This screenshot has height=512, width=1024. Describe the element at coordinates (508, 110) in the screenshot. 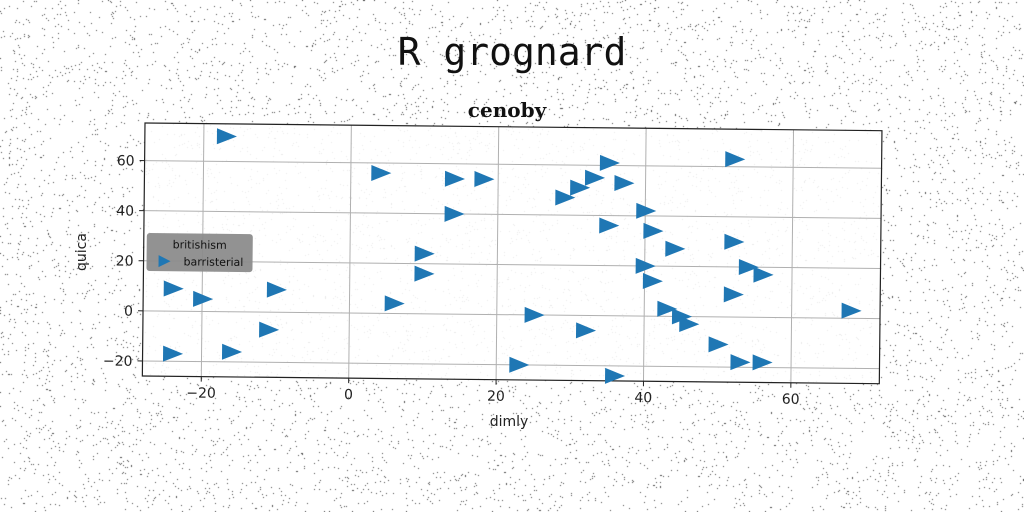

I see `chart-title: cenoby` at that location.